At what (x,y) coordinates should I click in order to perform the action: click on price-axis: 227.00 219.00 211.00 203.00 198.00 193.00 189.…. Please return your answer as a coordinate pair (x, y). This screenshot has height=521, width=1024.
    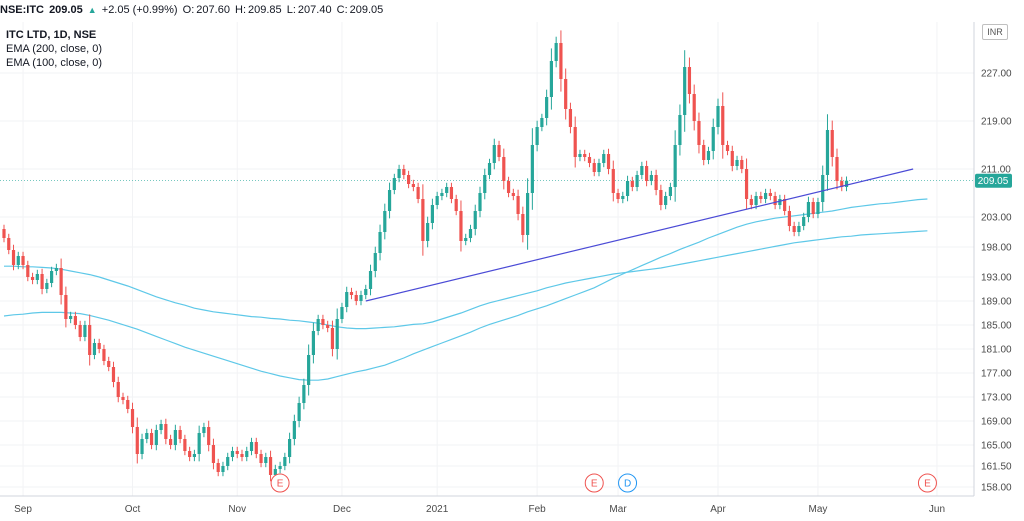
    Looking at the image, I should click on (996, 281).